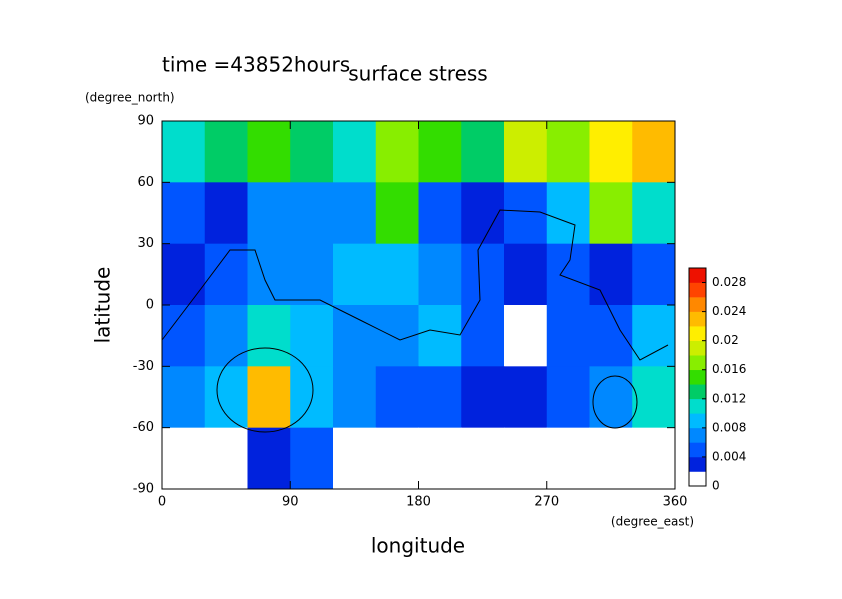 This screenshot has width=842, height=599. Describe the element at coordinates (729, 311) in the screenshot. I see `colorbar-tick-label: 0.024` at that location.